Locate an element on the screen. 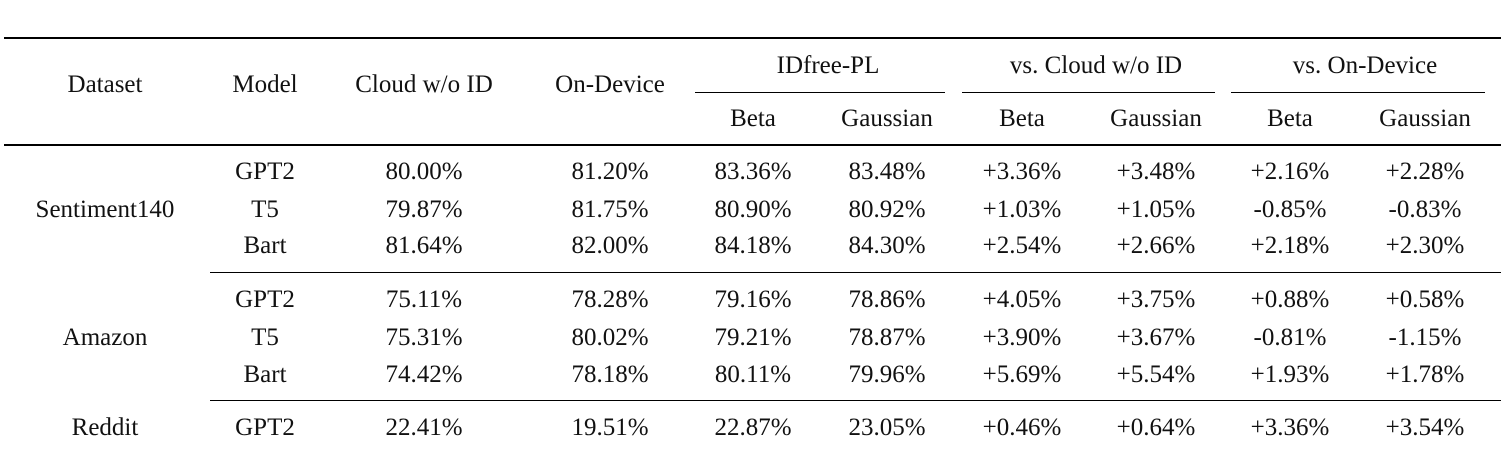 This screenshot has height=453, width=1501. top-rule is located at coordinates (752, 38).